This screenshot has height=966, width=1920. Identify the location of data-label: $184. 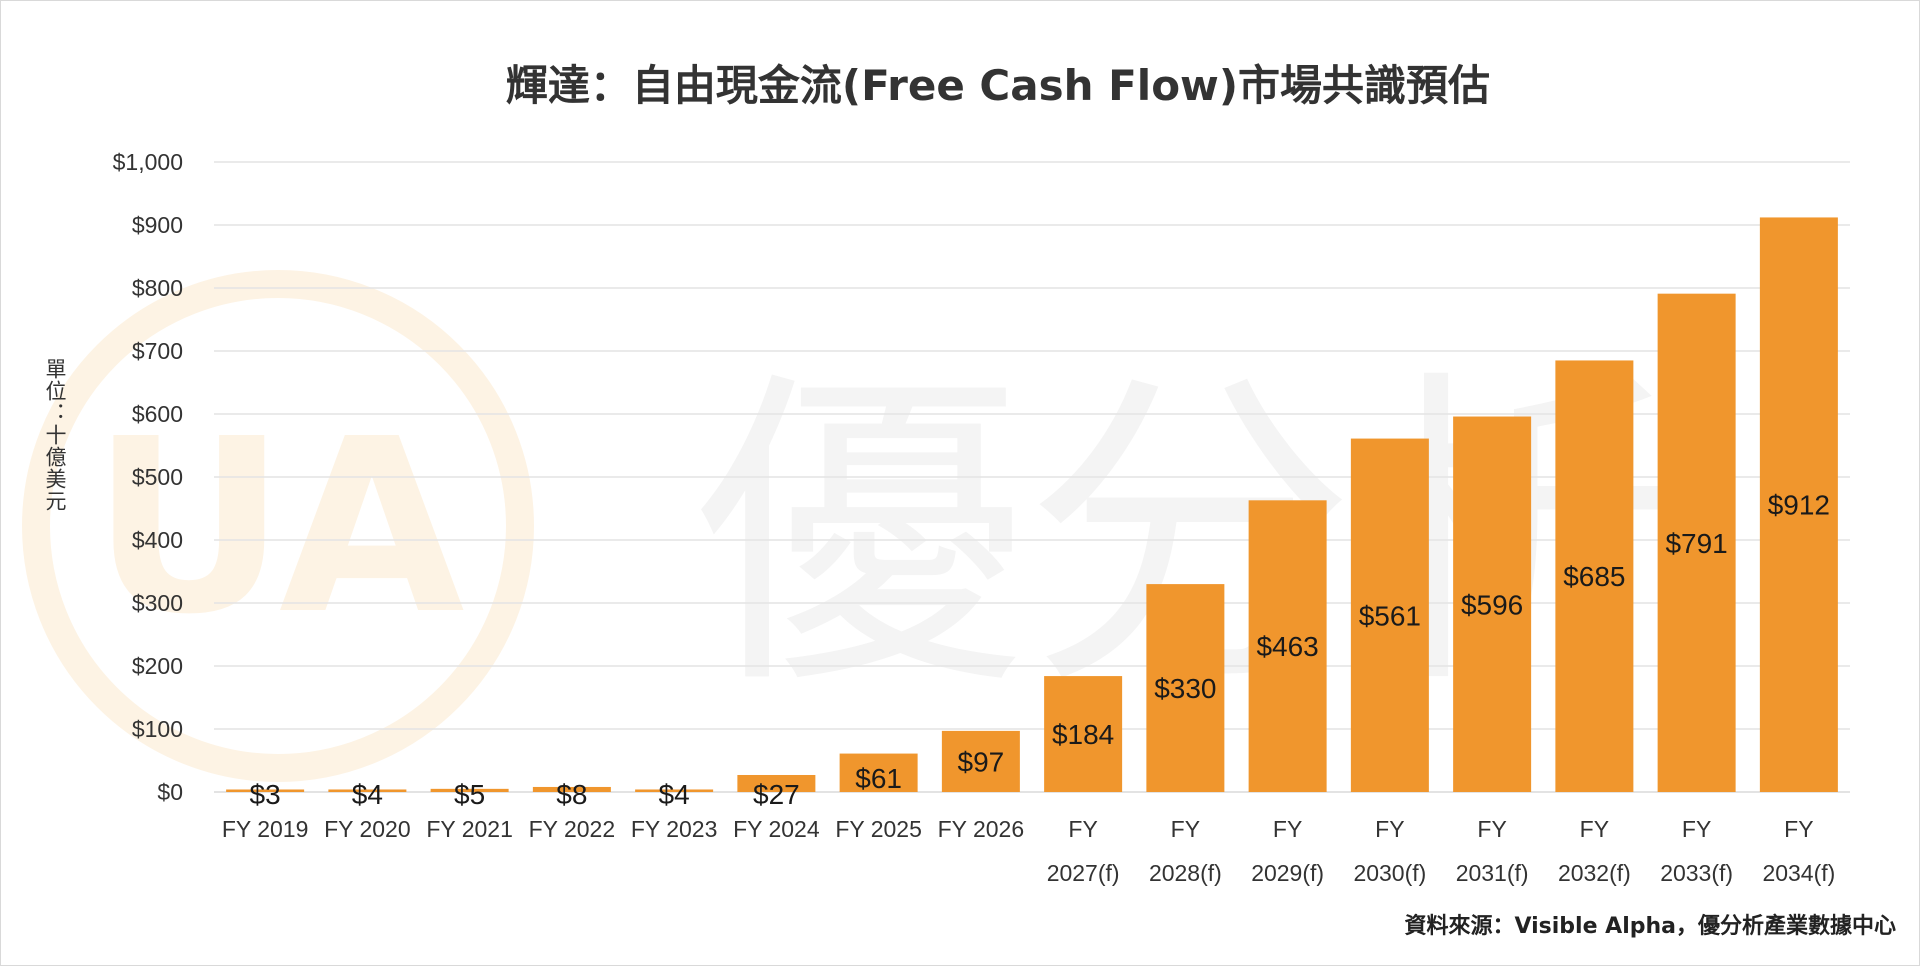
(1083, 734).